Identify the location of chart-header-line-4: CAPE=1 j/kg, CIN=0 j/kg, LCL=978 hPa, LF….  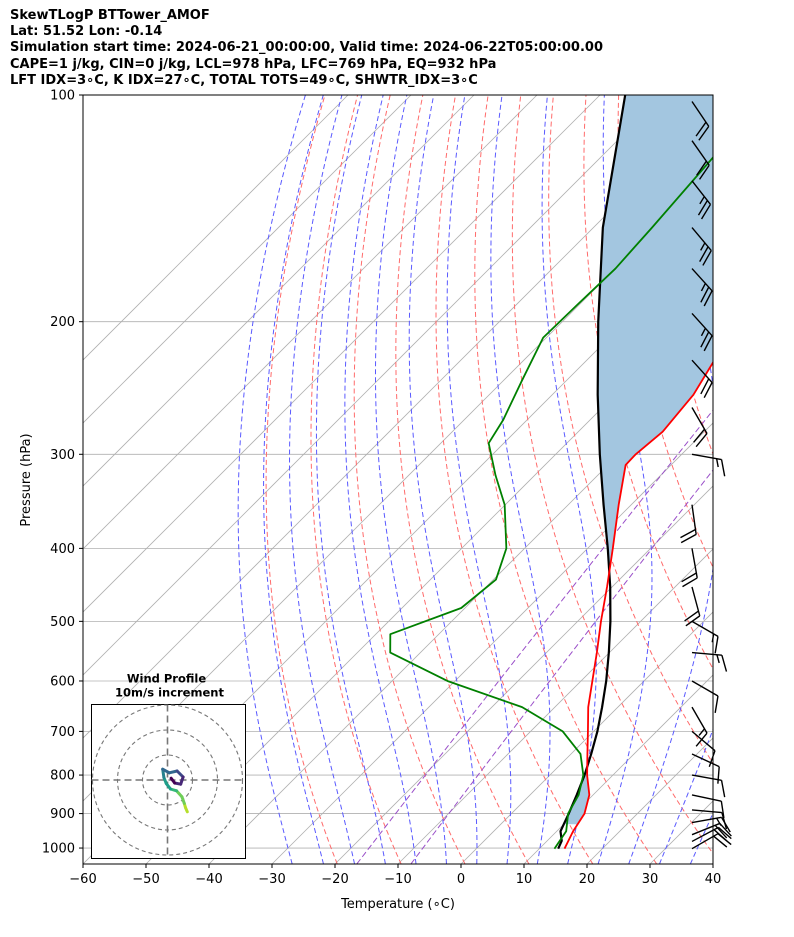
(253, 64).